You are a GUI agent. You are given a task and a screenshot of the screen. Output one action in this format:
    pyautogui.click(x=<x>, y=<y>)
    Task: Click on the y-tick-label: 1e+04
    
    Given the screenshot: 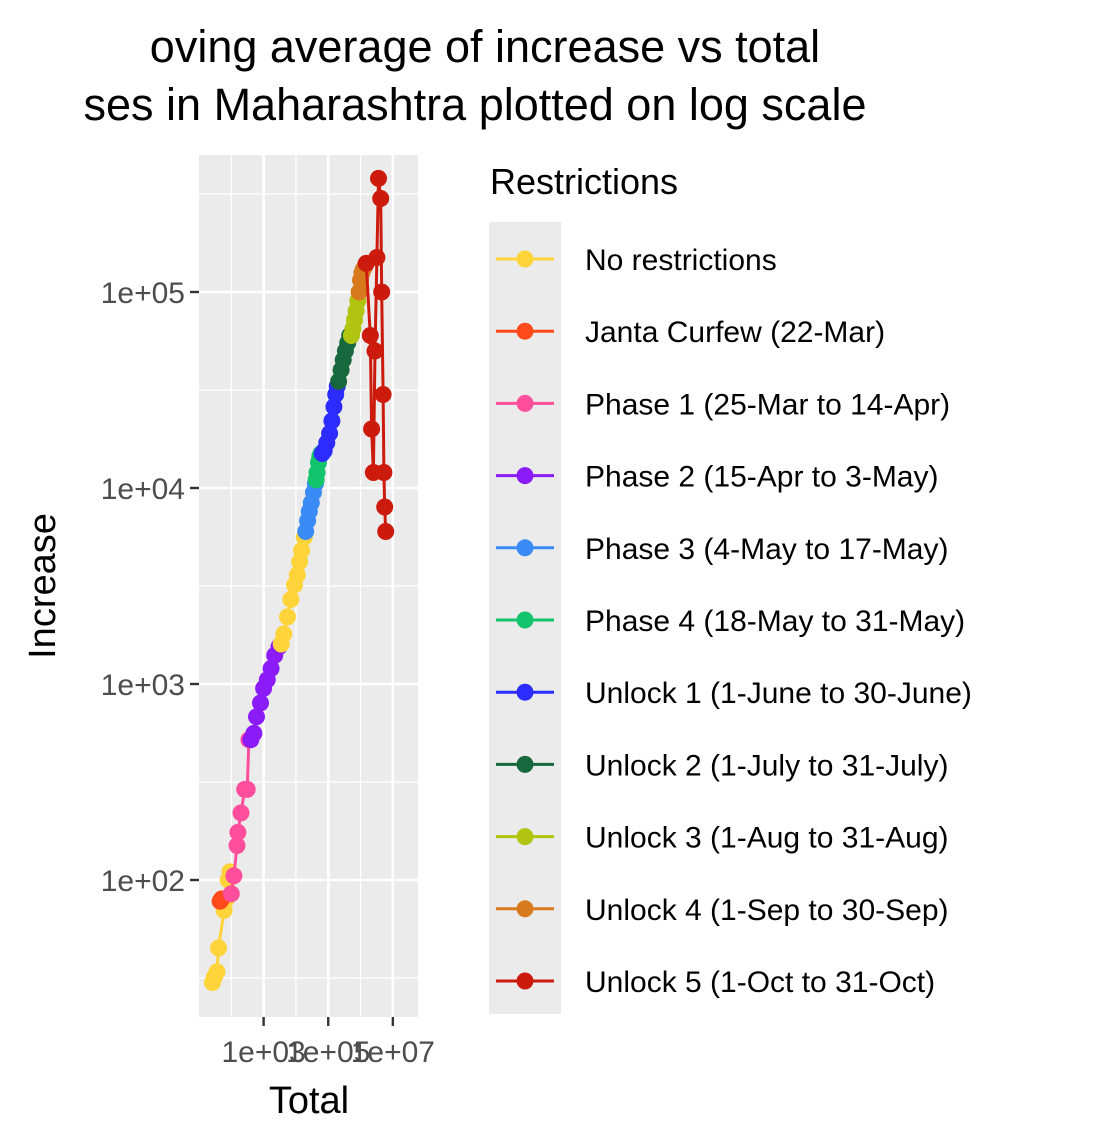 What is the action you would take?
    pyautogui.click(x=143, y=489)
    